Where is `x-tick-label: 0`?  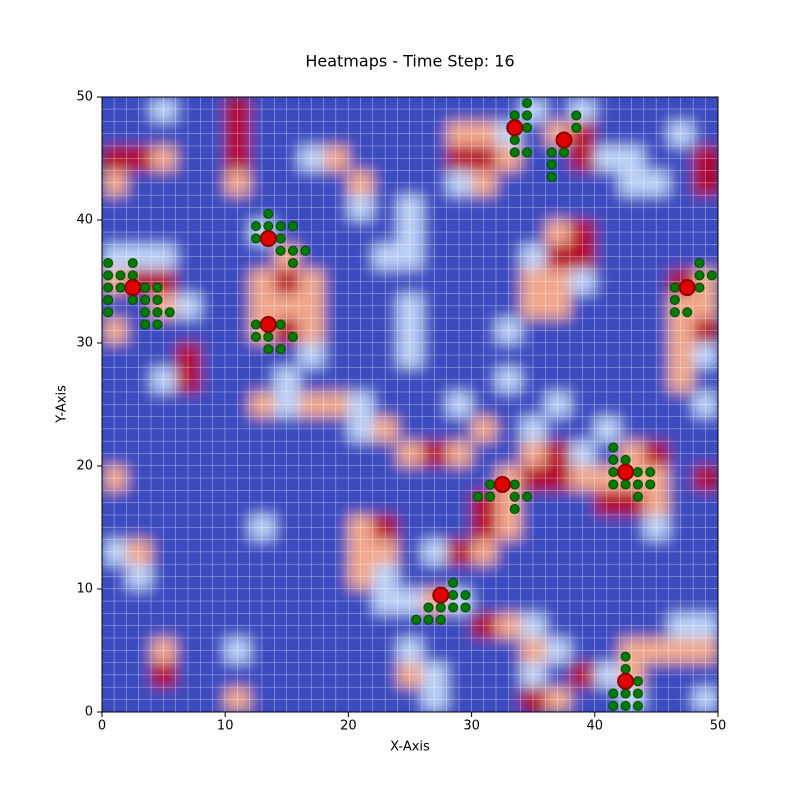 x-tick-label: 0 is located at coordinates (102, 726).